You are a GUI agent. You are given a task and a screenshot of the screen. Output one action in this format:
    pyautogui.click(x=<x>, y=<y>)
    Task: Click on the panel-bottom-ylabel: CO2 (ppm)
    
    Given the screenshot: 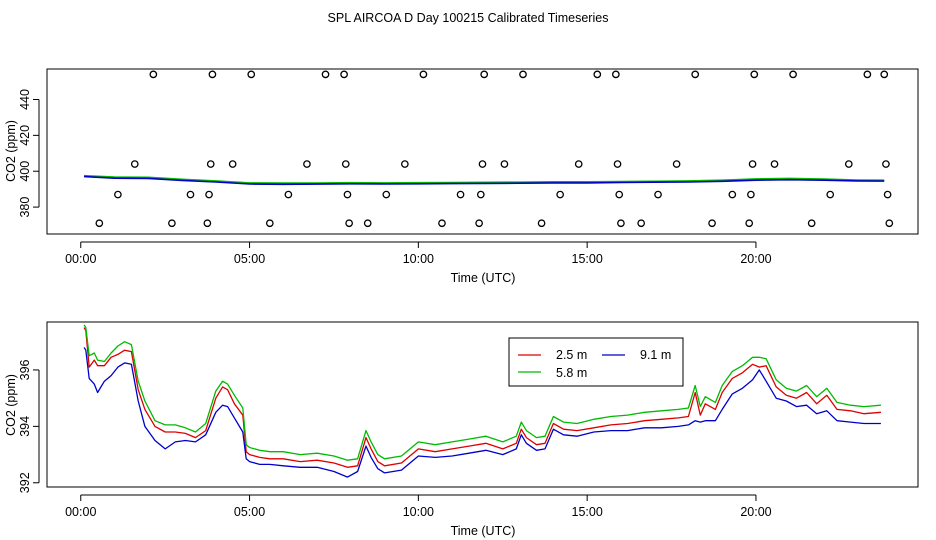 What is the action you would take?
    pyautogui.click(x=11, y=405)
    